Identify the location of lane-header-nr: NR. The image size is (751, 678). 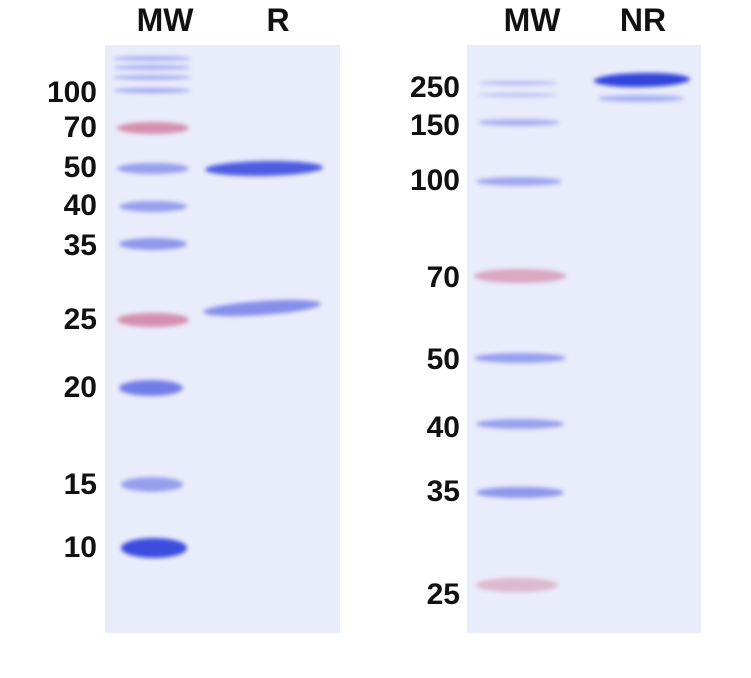
(643, 20).